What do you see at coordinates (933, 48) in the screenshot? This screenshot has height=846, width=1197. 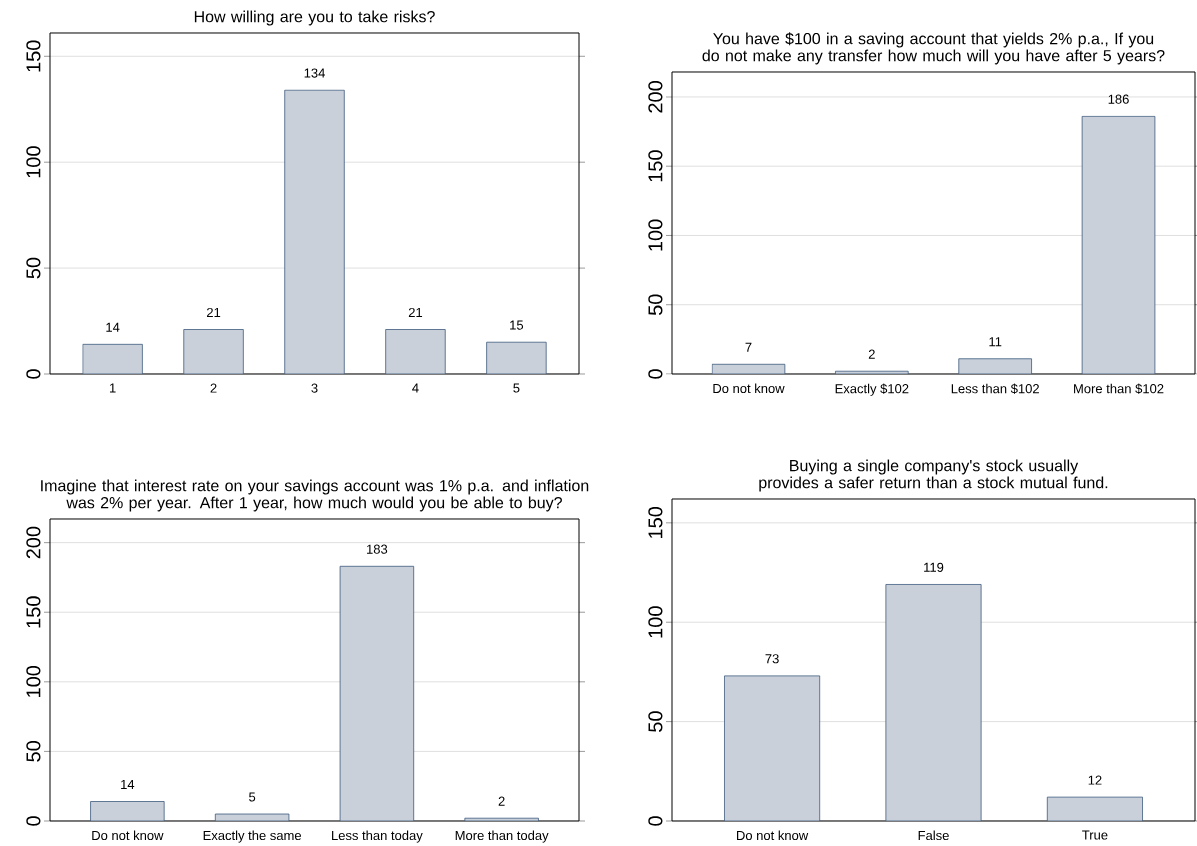 I see `chart-title: You have $100 in a saving account that yields 2% p.a., If you do not make any transfer how much will you have after 5 years?` at bounding box center [933, 48].